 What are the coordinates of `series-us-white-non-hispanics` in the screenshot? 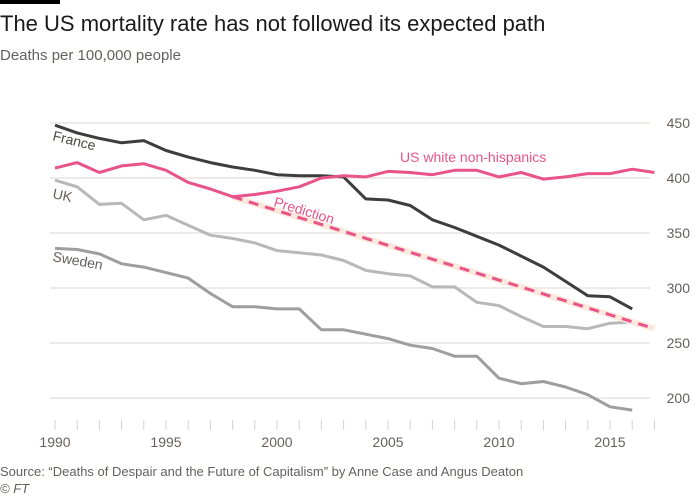 It's located at (354, 180).